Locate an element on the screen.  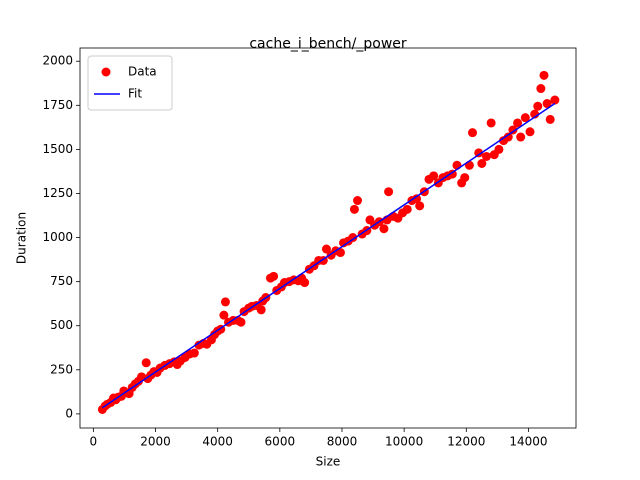
x-tick-label: 0 is located at coordinates (94, 442).